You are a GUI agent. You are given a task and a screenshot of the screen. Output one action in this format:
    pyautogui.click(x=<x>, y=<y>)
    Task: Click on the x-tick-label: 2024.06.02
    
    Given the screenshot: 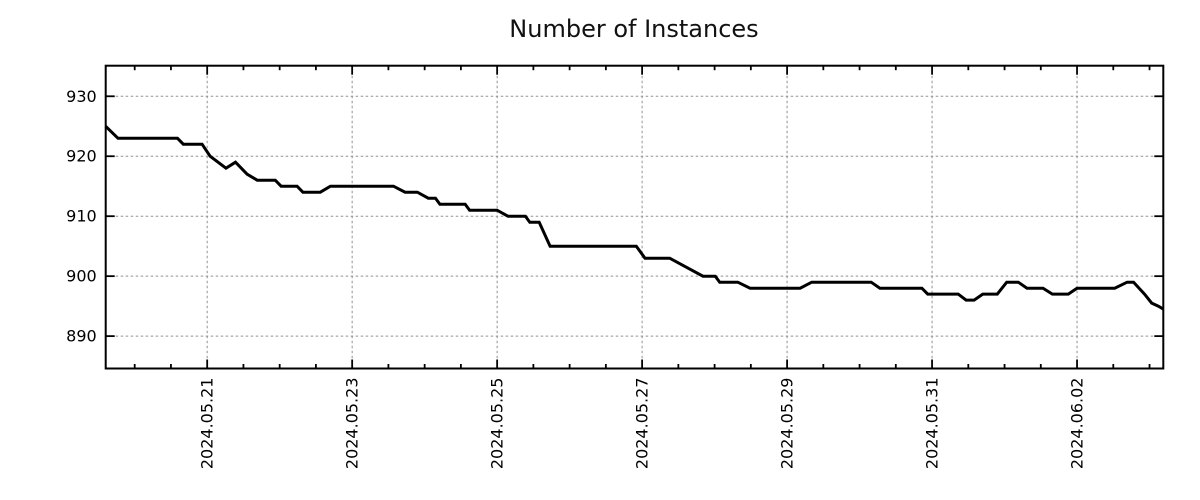 What is the action you would take?
    pyautogui.click(x=1077, y=424)
    